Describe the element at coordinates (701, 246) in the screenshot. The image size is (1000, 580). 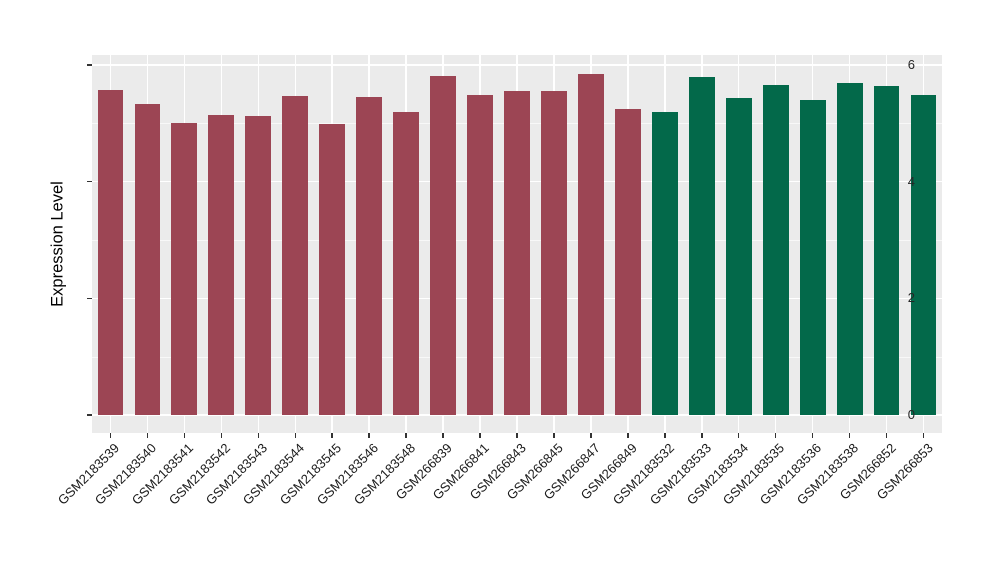
I see `bar-GSM2183533` at that location.